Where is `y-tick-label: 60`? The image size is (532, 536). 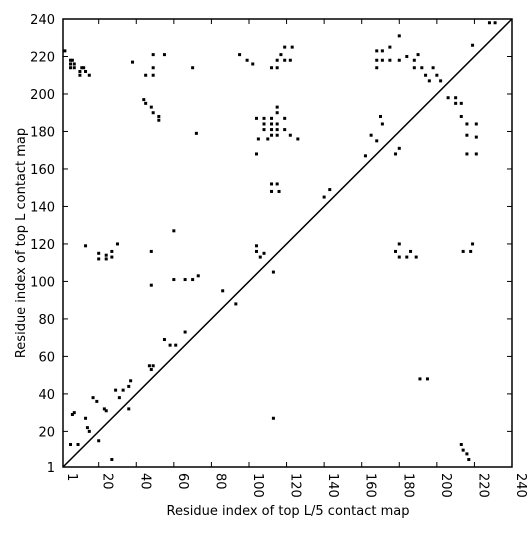 y-tick-label: 60 is located at coordinates (46, 357).